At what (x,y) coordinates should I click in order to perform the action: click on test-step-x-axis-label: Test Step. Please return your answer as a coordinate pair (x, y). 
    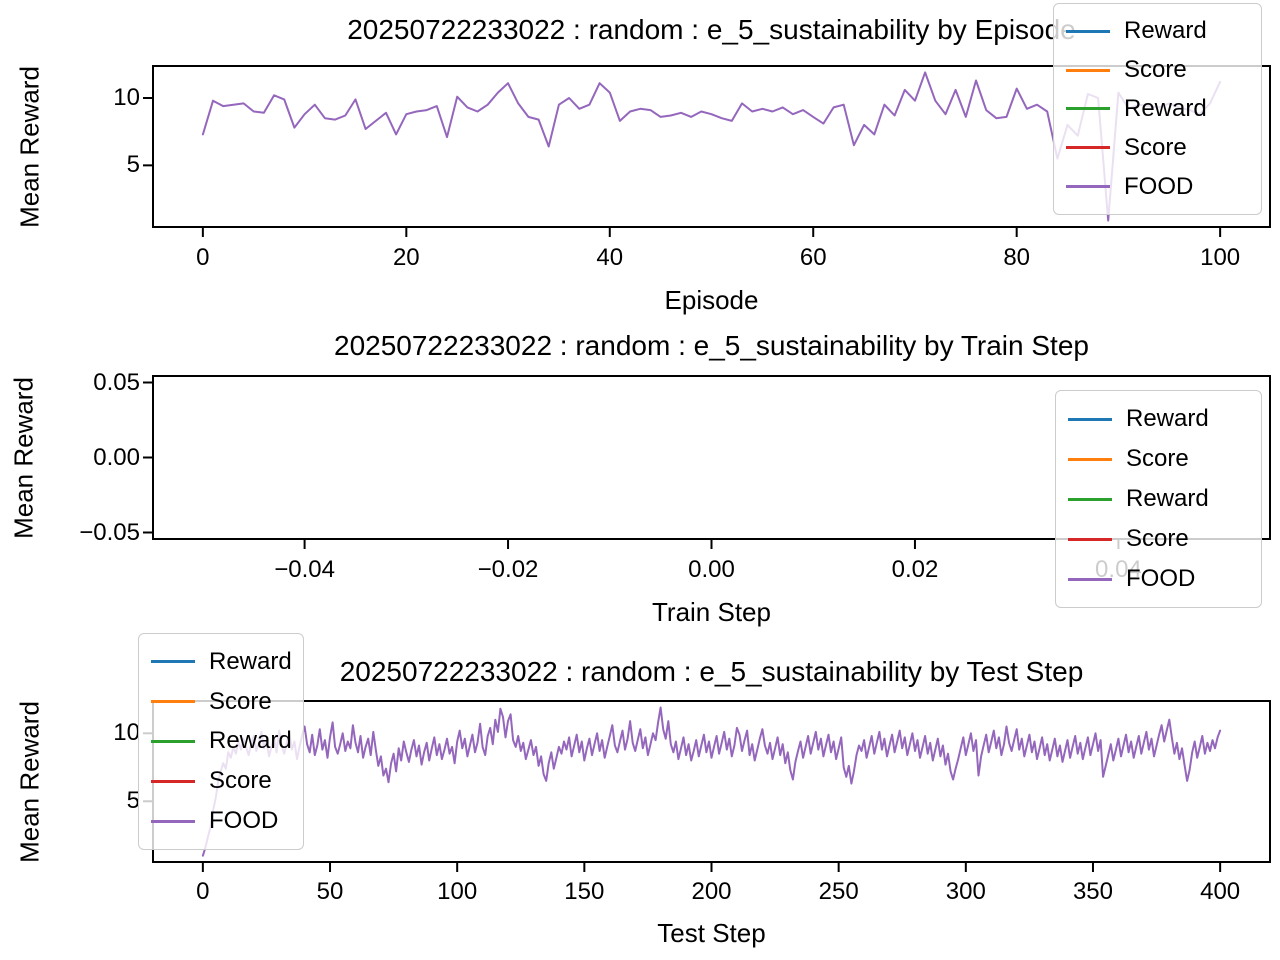
    Looking at the image, I should click on (711, 933).